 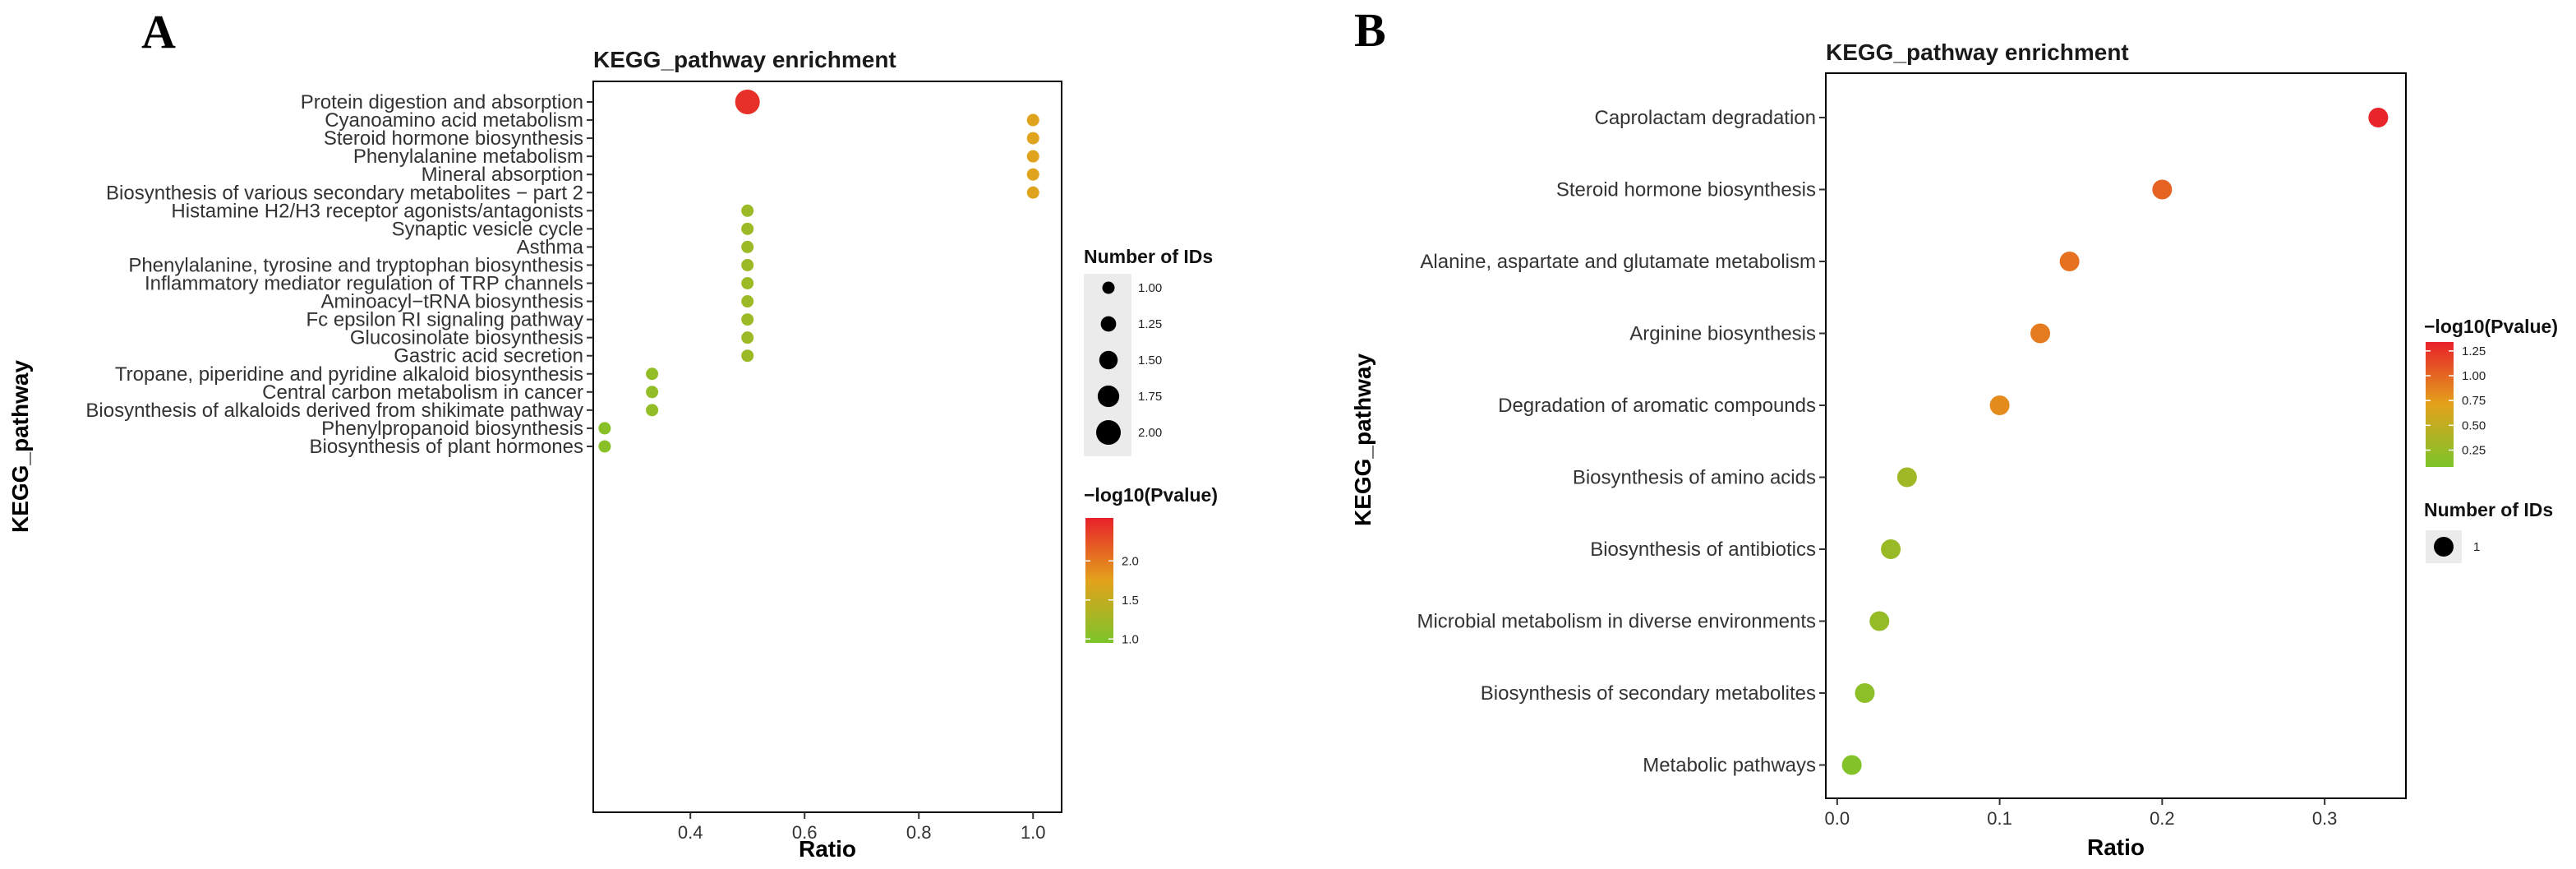 I want to click on colorbar-tick-label: 1.25, so click(x=2474, y=351).